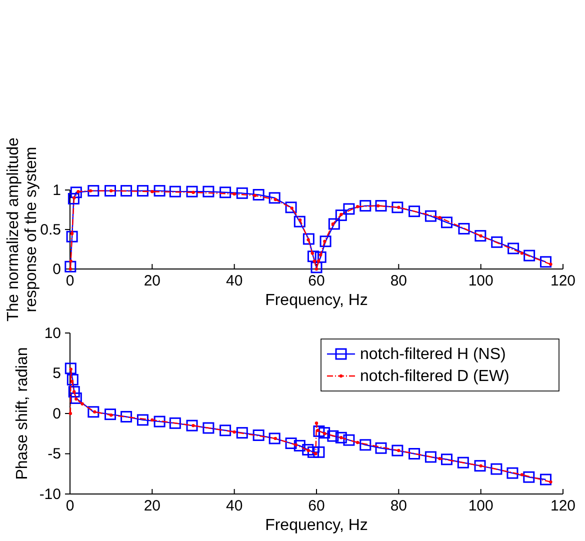 This screenshot has height=541, width=585. Describe the element at coordinates (433, 354) in the screenshot. I see `legend-label: notch-filtered H (NS)` at that location.